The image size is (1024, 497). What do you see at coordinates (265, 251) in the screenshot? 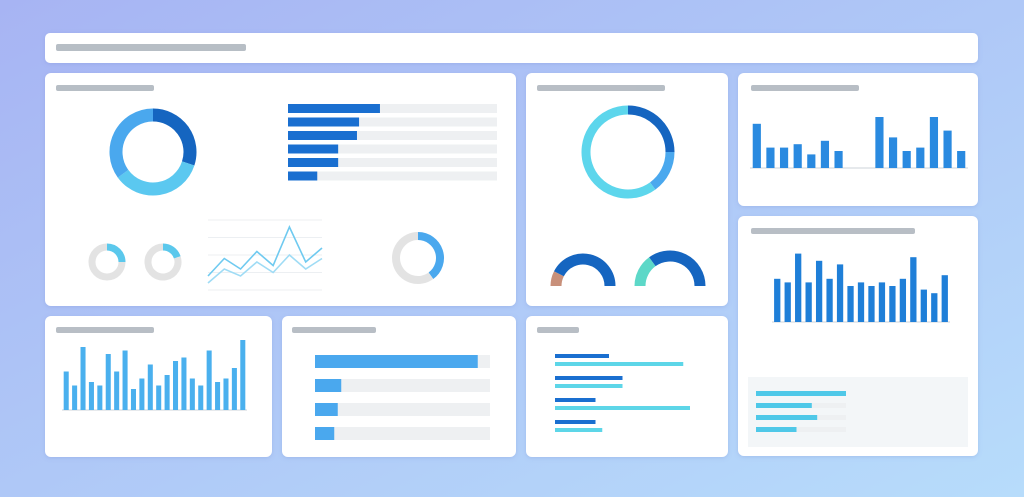
I see `line-series` at bounding box center [265, 251].